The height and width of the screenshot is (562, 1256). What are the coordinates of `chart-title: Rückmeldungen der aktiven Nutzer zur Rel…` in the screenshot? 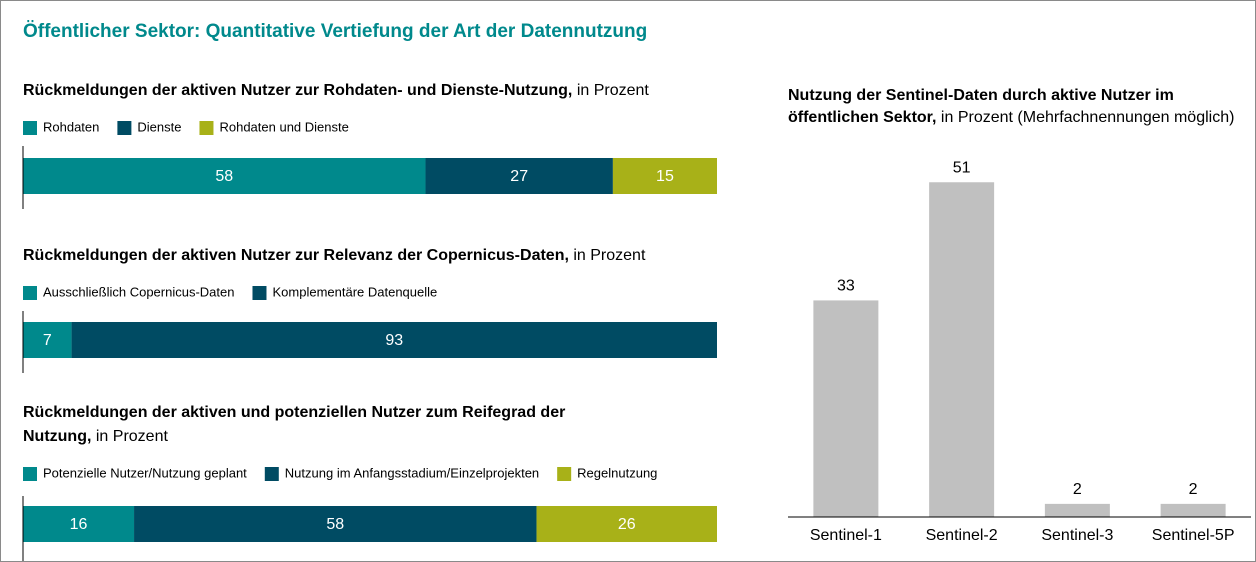 It's located at (383, 256).